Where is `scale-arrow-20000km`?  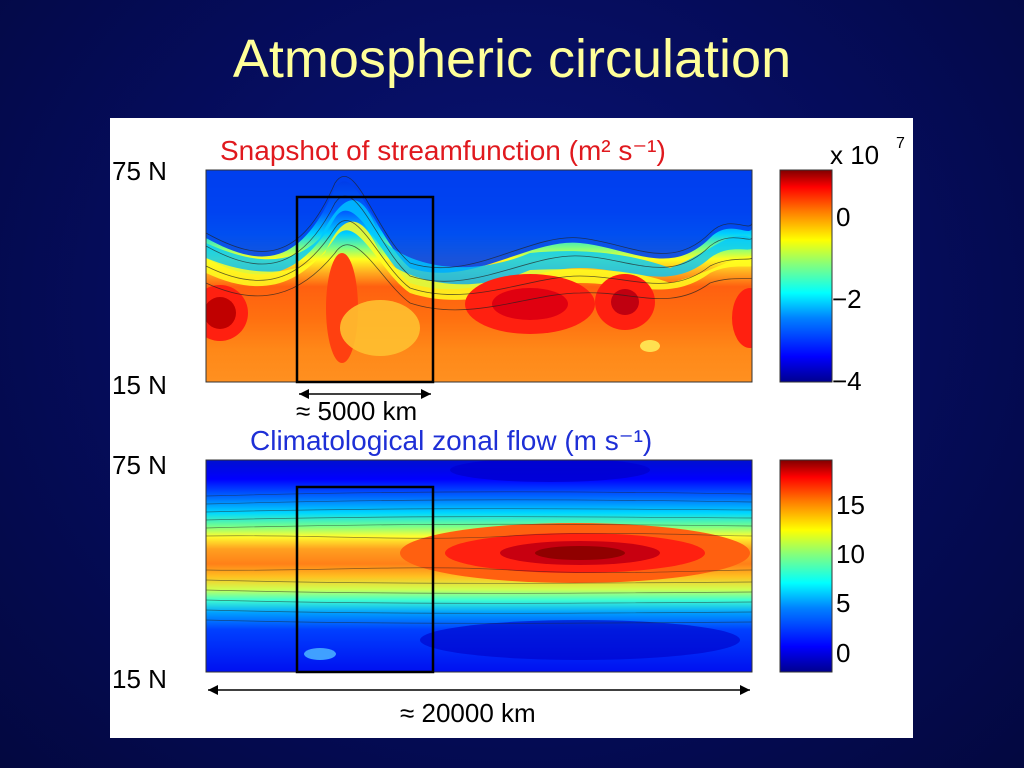
scale-arrow-20000km is located at coordinates (479, 690).